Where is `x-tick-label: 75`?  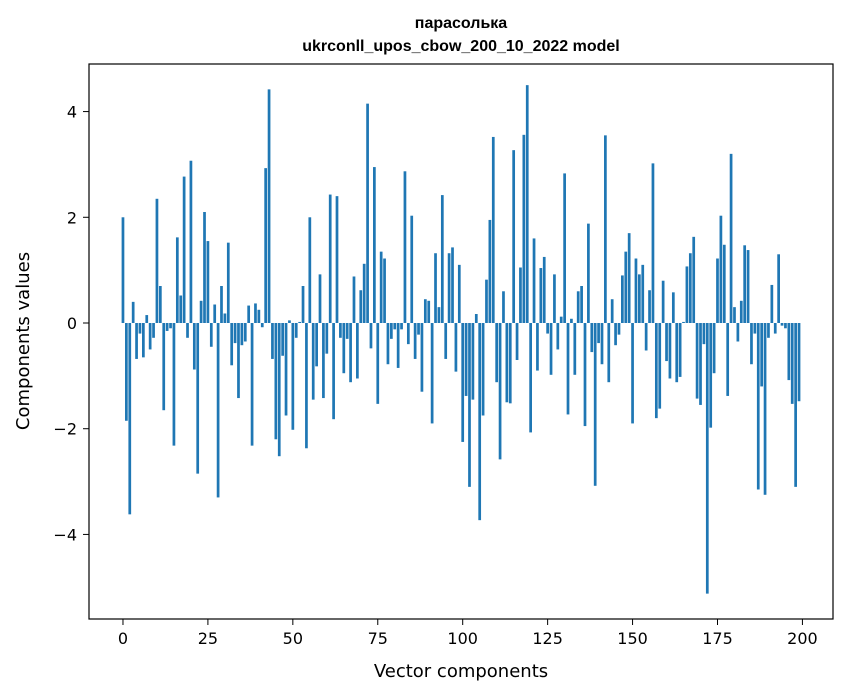
x-tick-label: 75 is located at coordinates (378, 638).